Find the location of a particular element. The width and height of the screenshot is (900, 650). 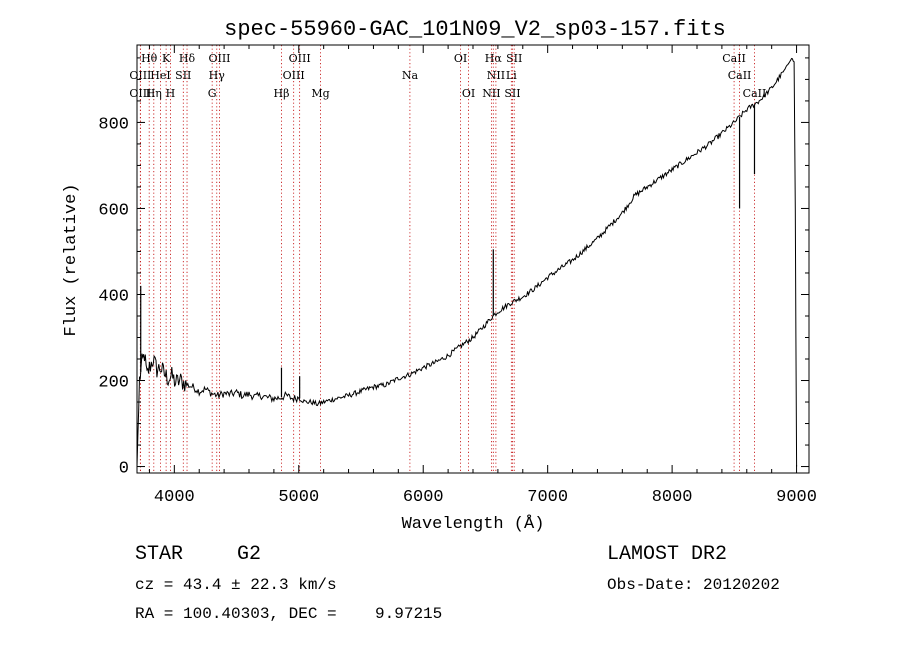

x-axis-label: Wavelength (Å) is located at coordinates (473, 524).